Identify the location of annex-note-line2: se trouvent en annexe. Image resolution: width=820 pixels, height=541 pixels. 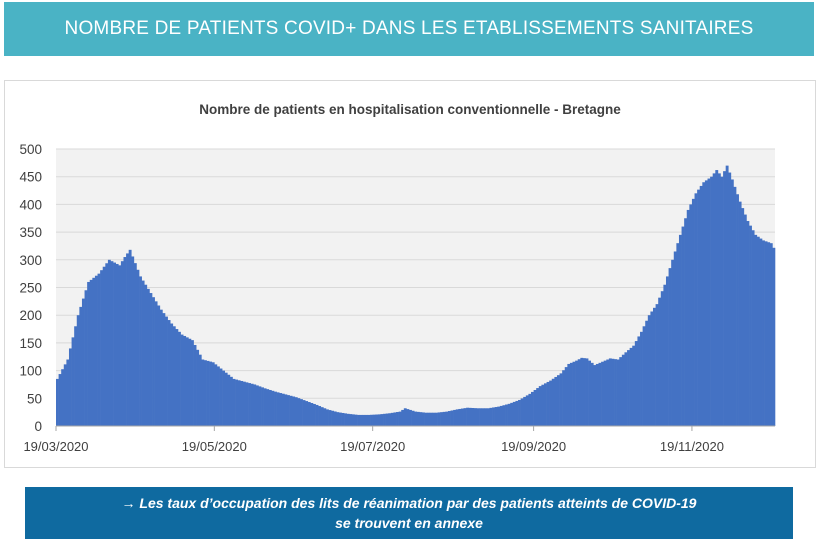
(409, 523).